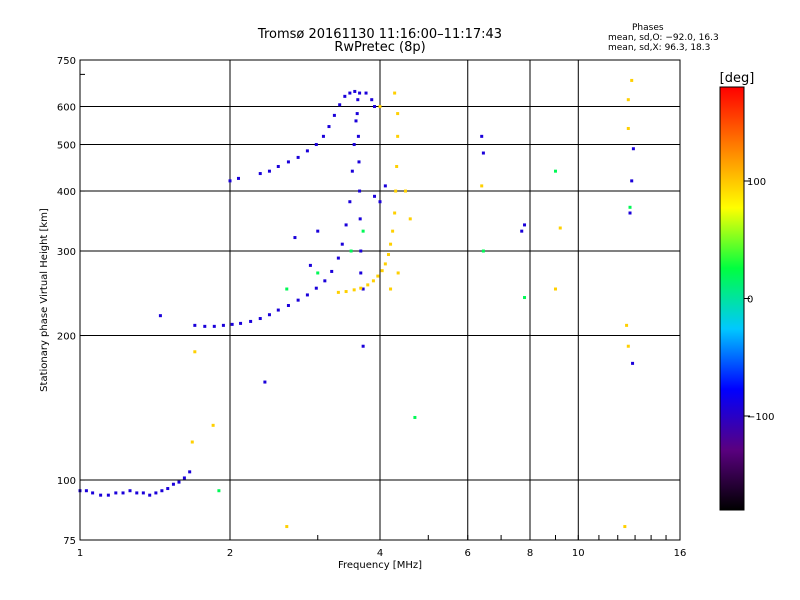  I want to click on y-tick-label: 300, so click(66, 252).